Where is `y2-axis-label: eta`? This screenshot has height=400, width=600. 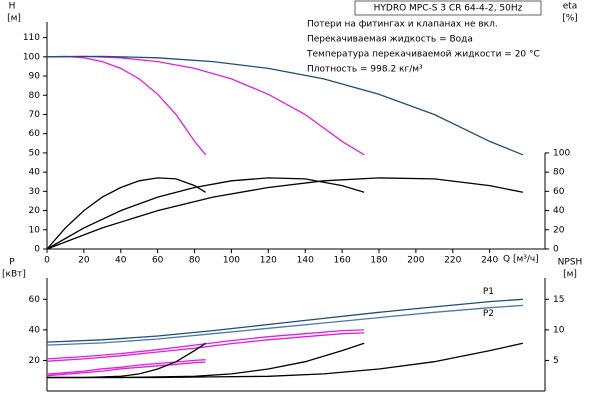
y2-axis-label: eta is located at coordinates (570, 7).